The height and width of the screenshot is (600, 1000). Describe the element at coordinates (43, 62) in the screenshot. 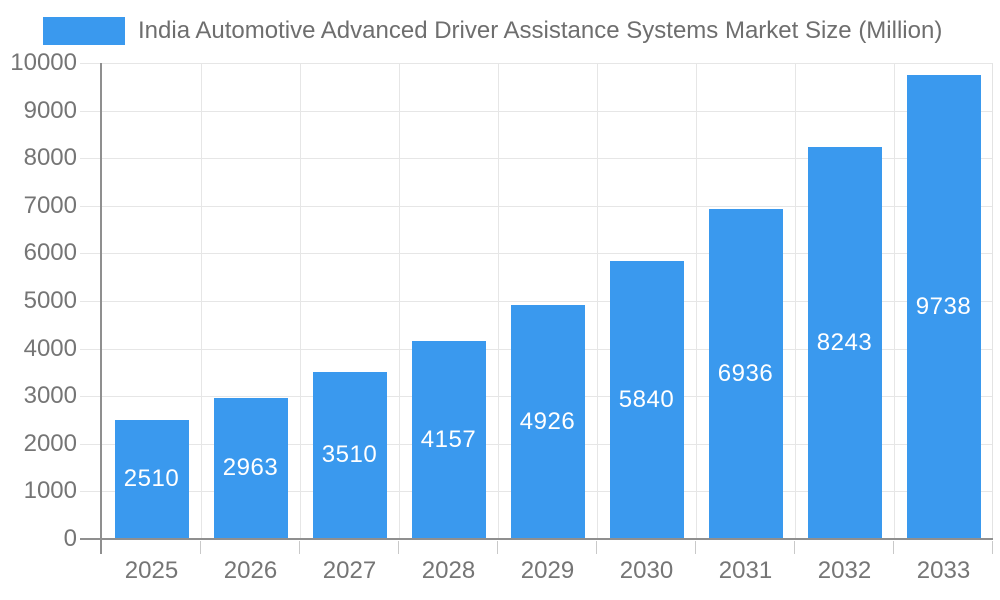

I see `y-axis-label: 10000` at that location.